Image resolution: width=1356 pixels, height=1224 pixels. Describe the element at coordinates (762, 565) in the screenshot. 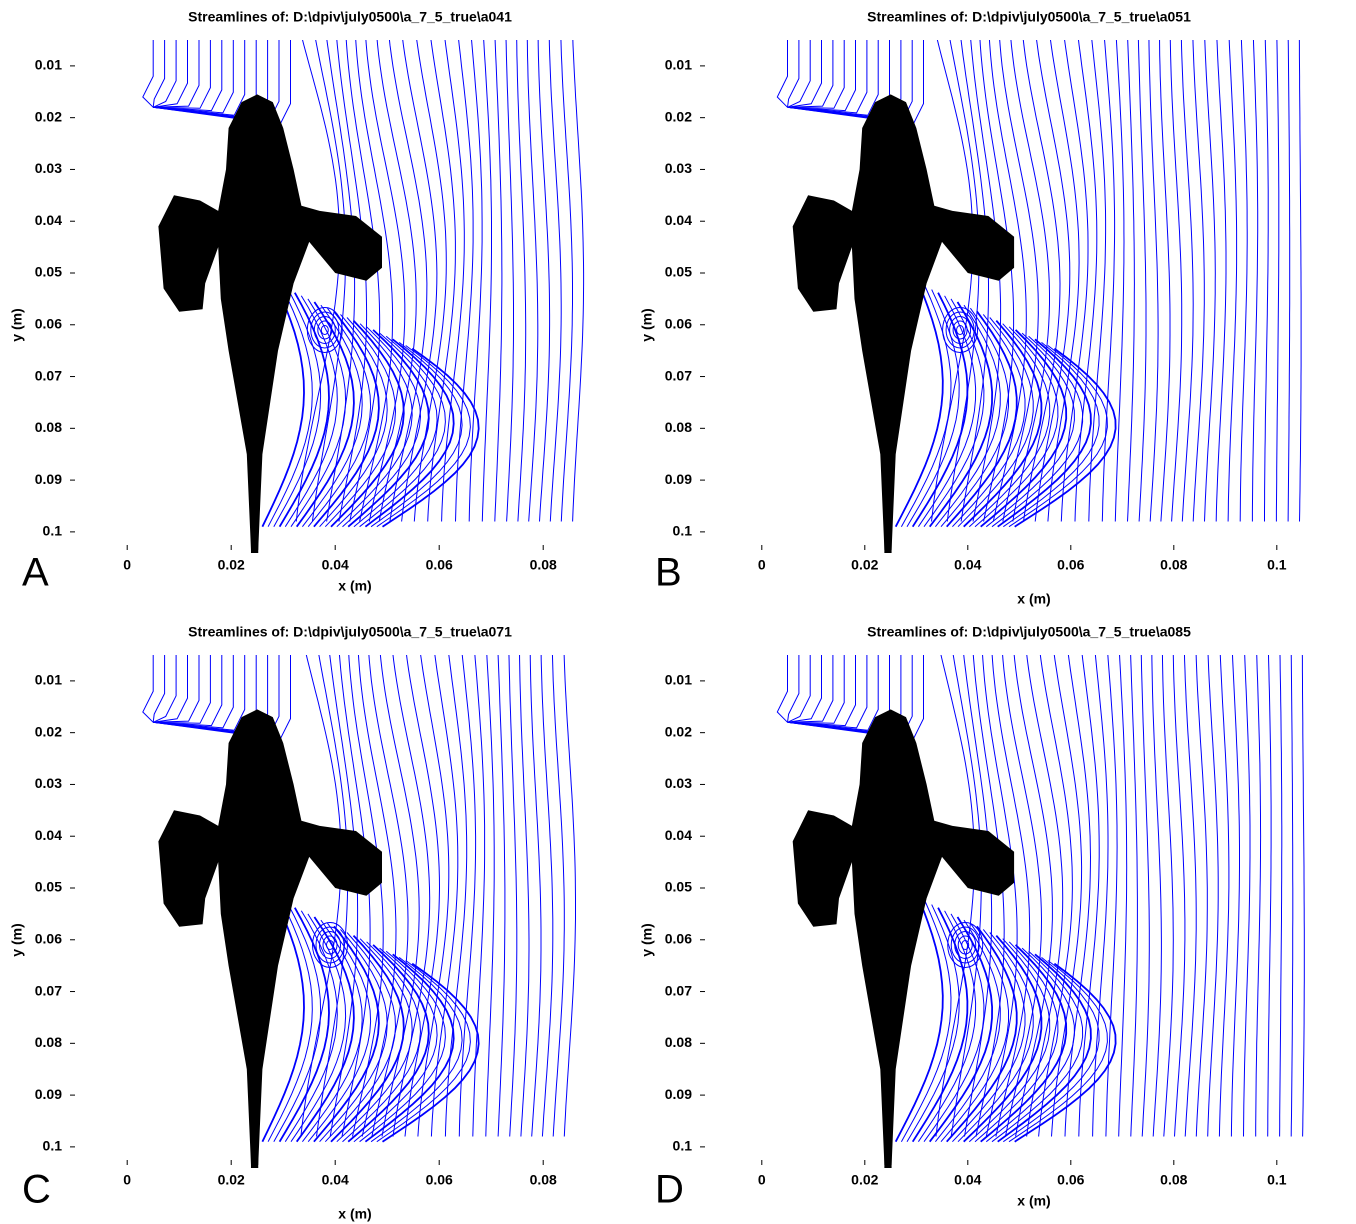

I see `x-tick-label: 0` at that location.